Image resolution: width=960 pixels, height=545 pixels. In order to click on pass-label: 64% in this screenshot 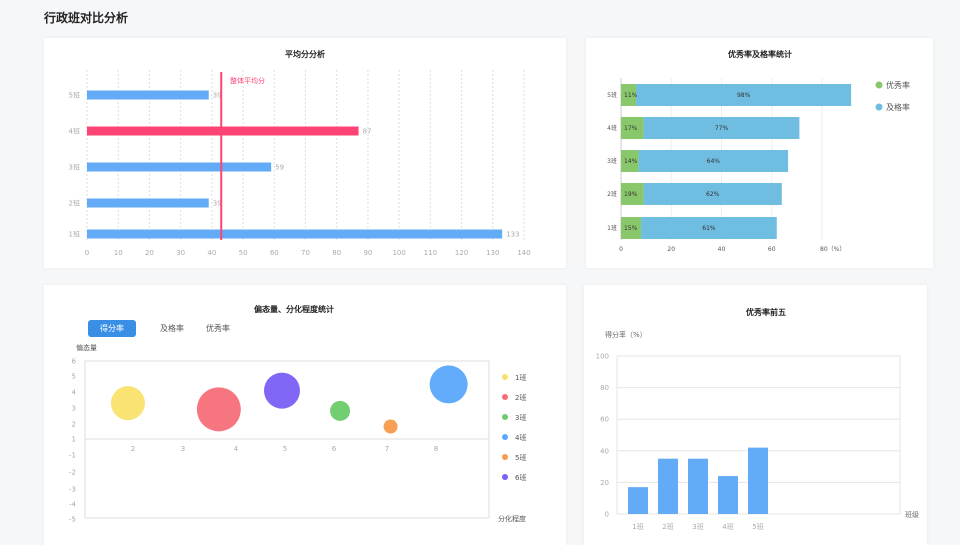, I will do `click(714, 161)`.